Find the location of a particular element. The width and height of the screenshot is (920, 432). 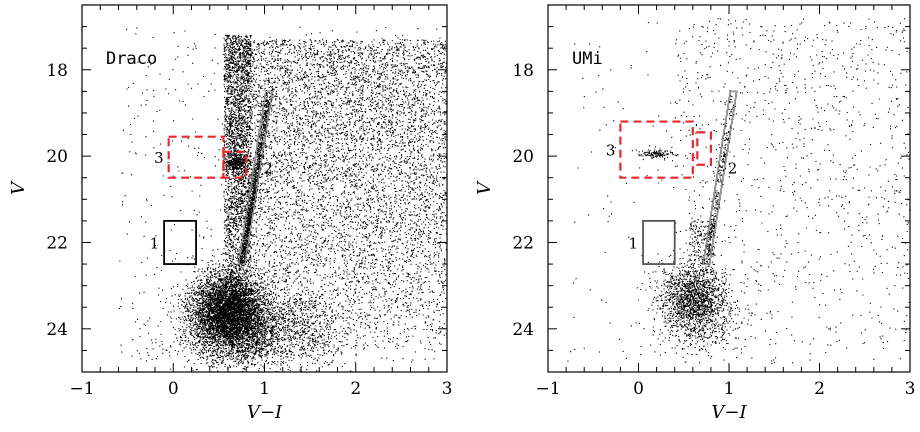

panel-label: Draco is located at coordinates (131, 59).